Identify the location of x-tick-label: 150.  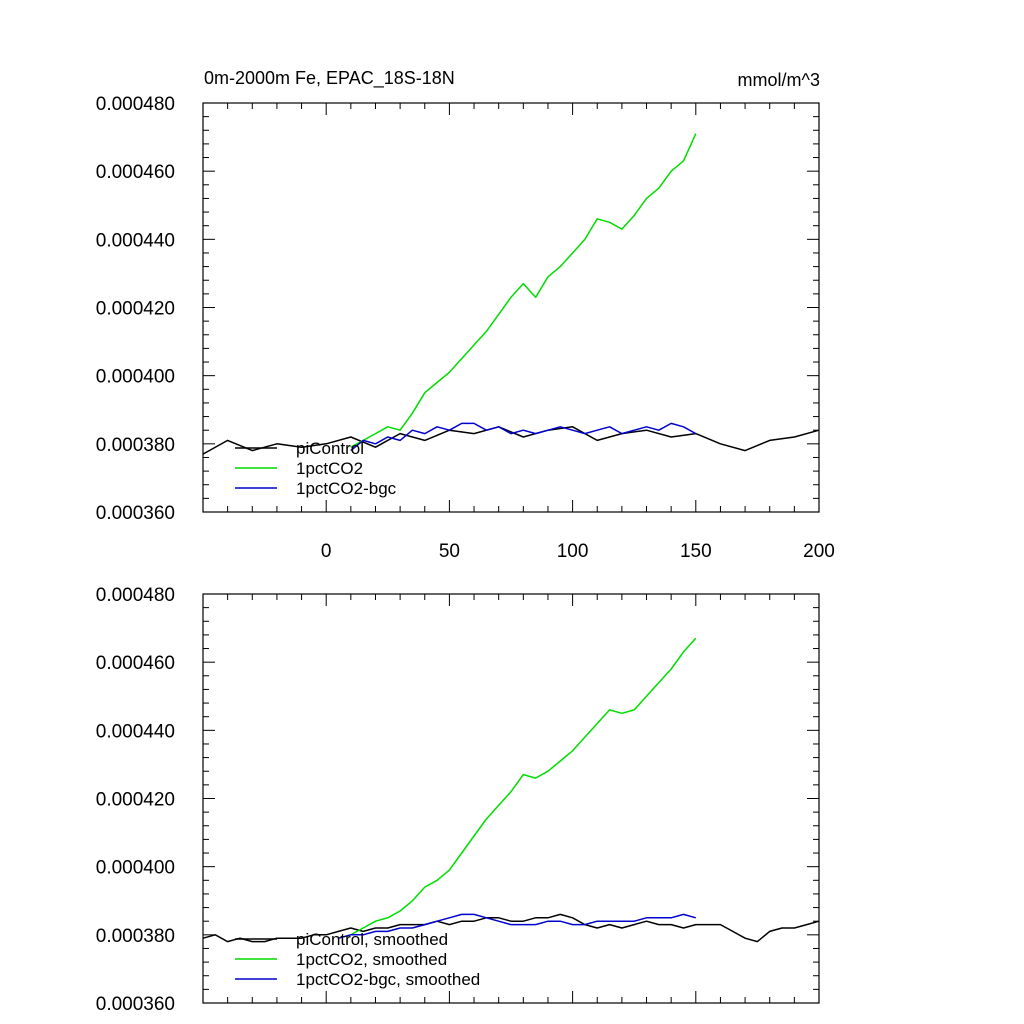
(696, 551).